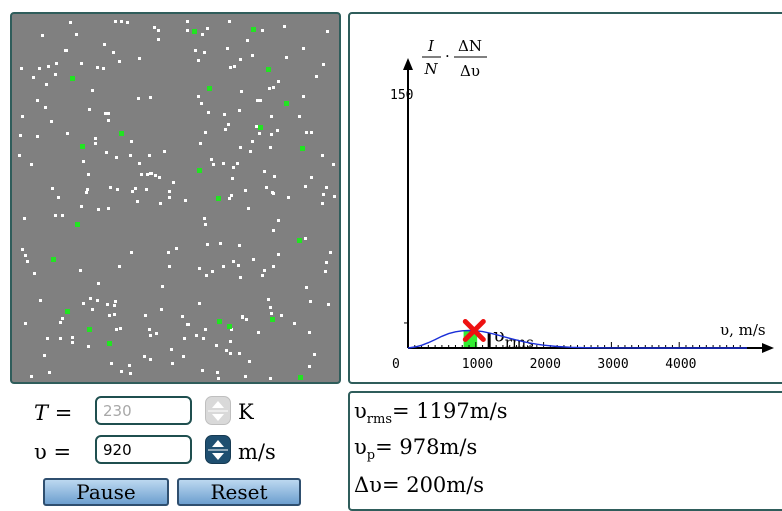 This screenshot has width=782, height=511. I want to click on temperature-field, so click(143, 410).